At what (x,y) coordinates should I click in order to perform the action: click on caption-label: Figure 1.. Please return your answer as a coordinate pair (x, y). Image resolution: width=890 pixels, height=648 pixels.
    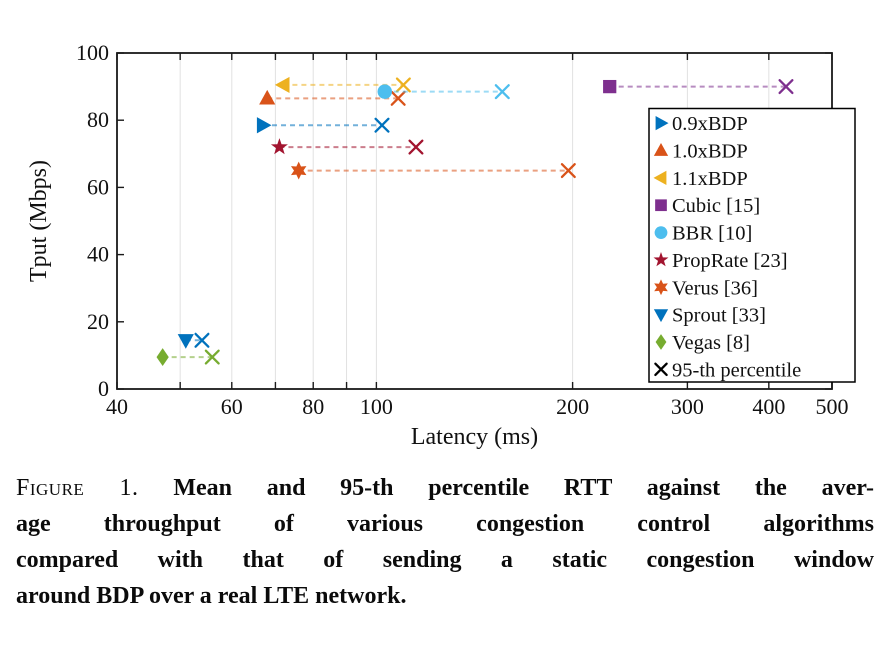
    Looking at the image, I should click on (77, 488).